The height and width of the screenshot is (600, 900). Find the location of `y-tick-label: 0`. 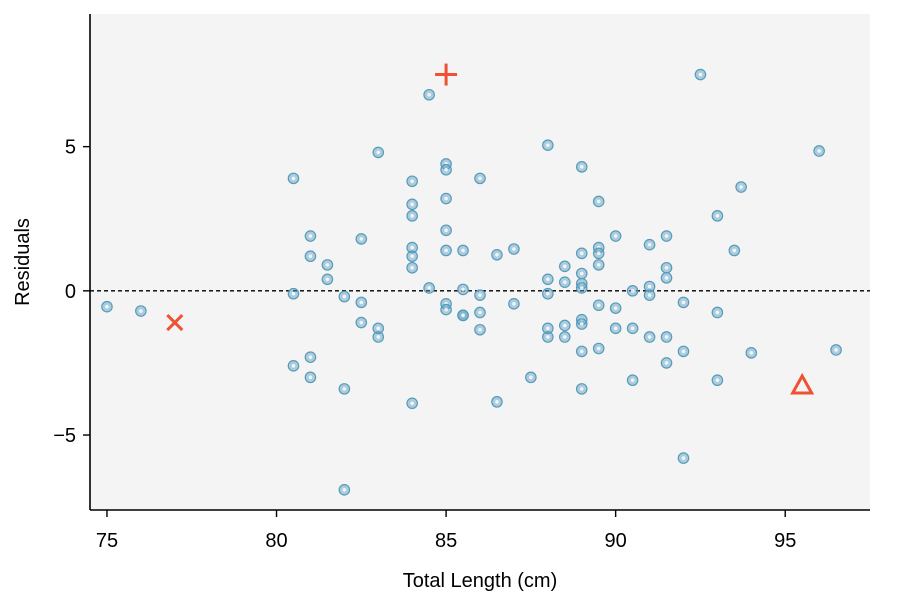

y-tick-label: 0 is located at coordinates (70, 292).